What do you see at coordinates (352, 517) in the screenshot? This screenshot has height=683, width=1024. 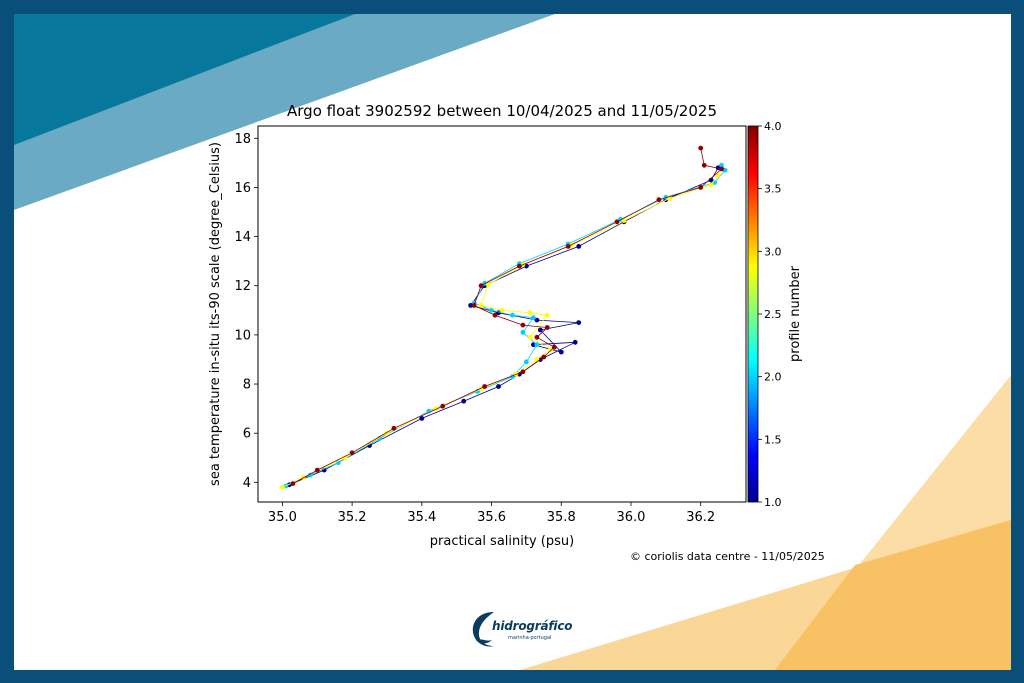 I see `x-tick-label: 35.2` at bounding box center [352, 517].